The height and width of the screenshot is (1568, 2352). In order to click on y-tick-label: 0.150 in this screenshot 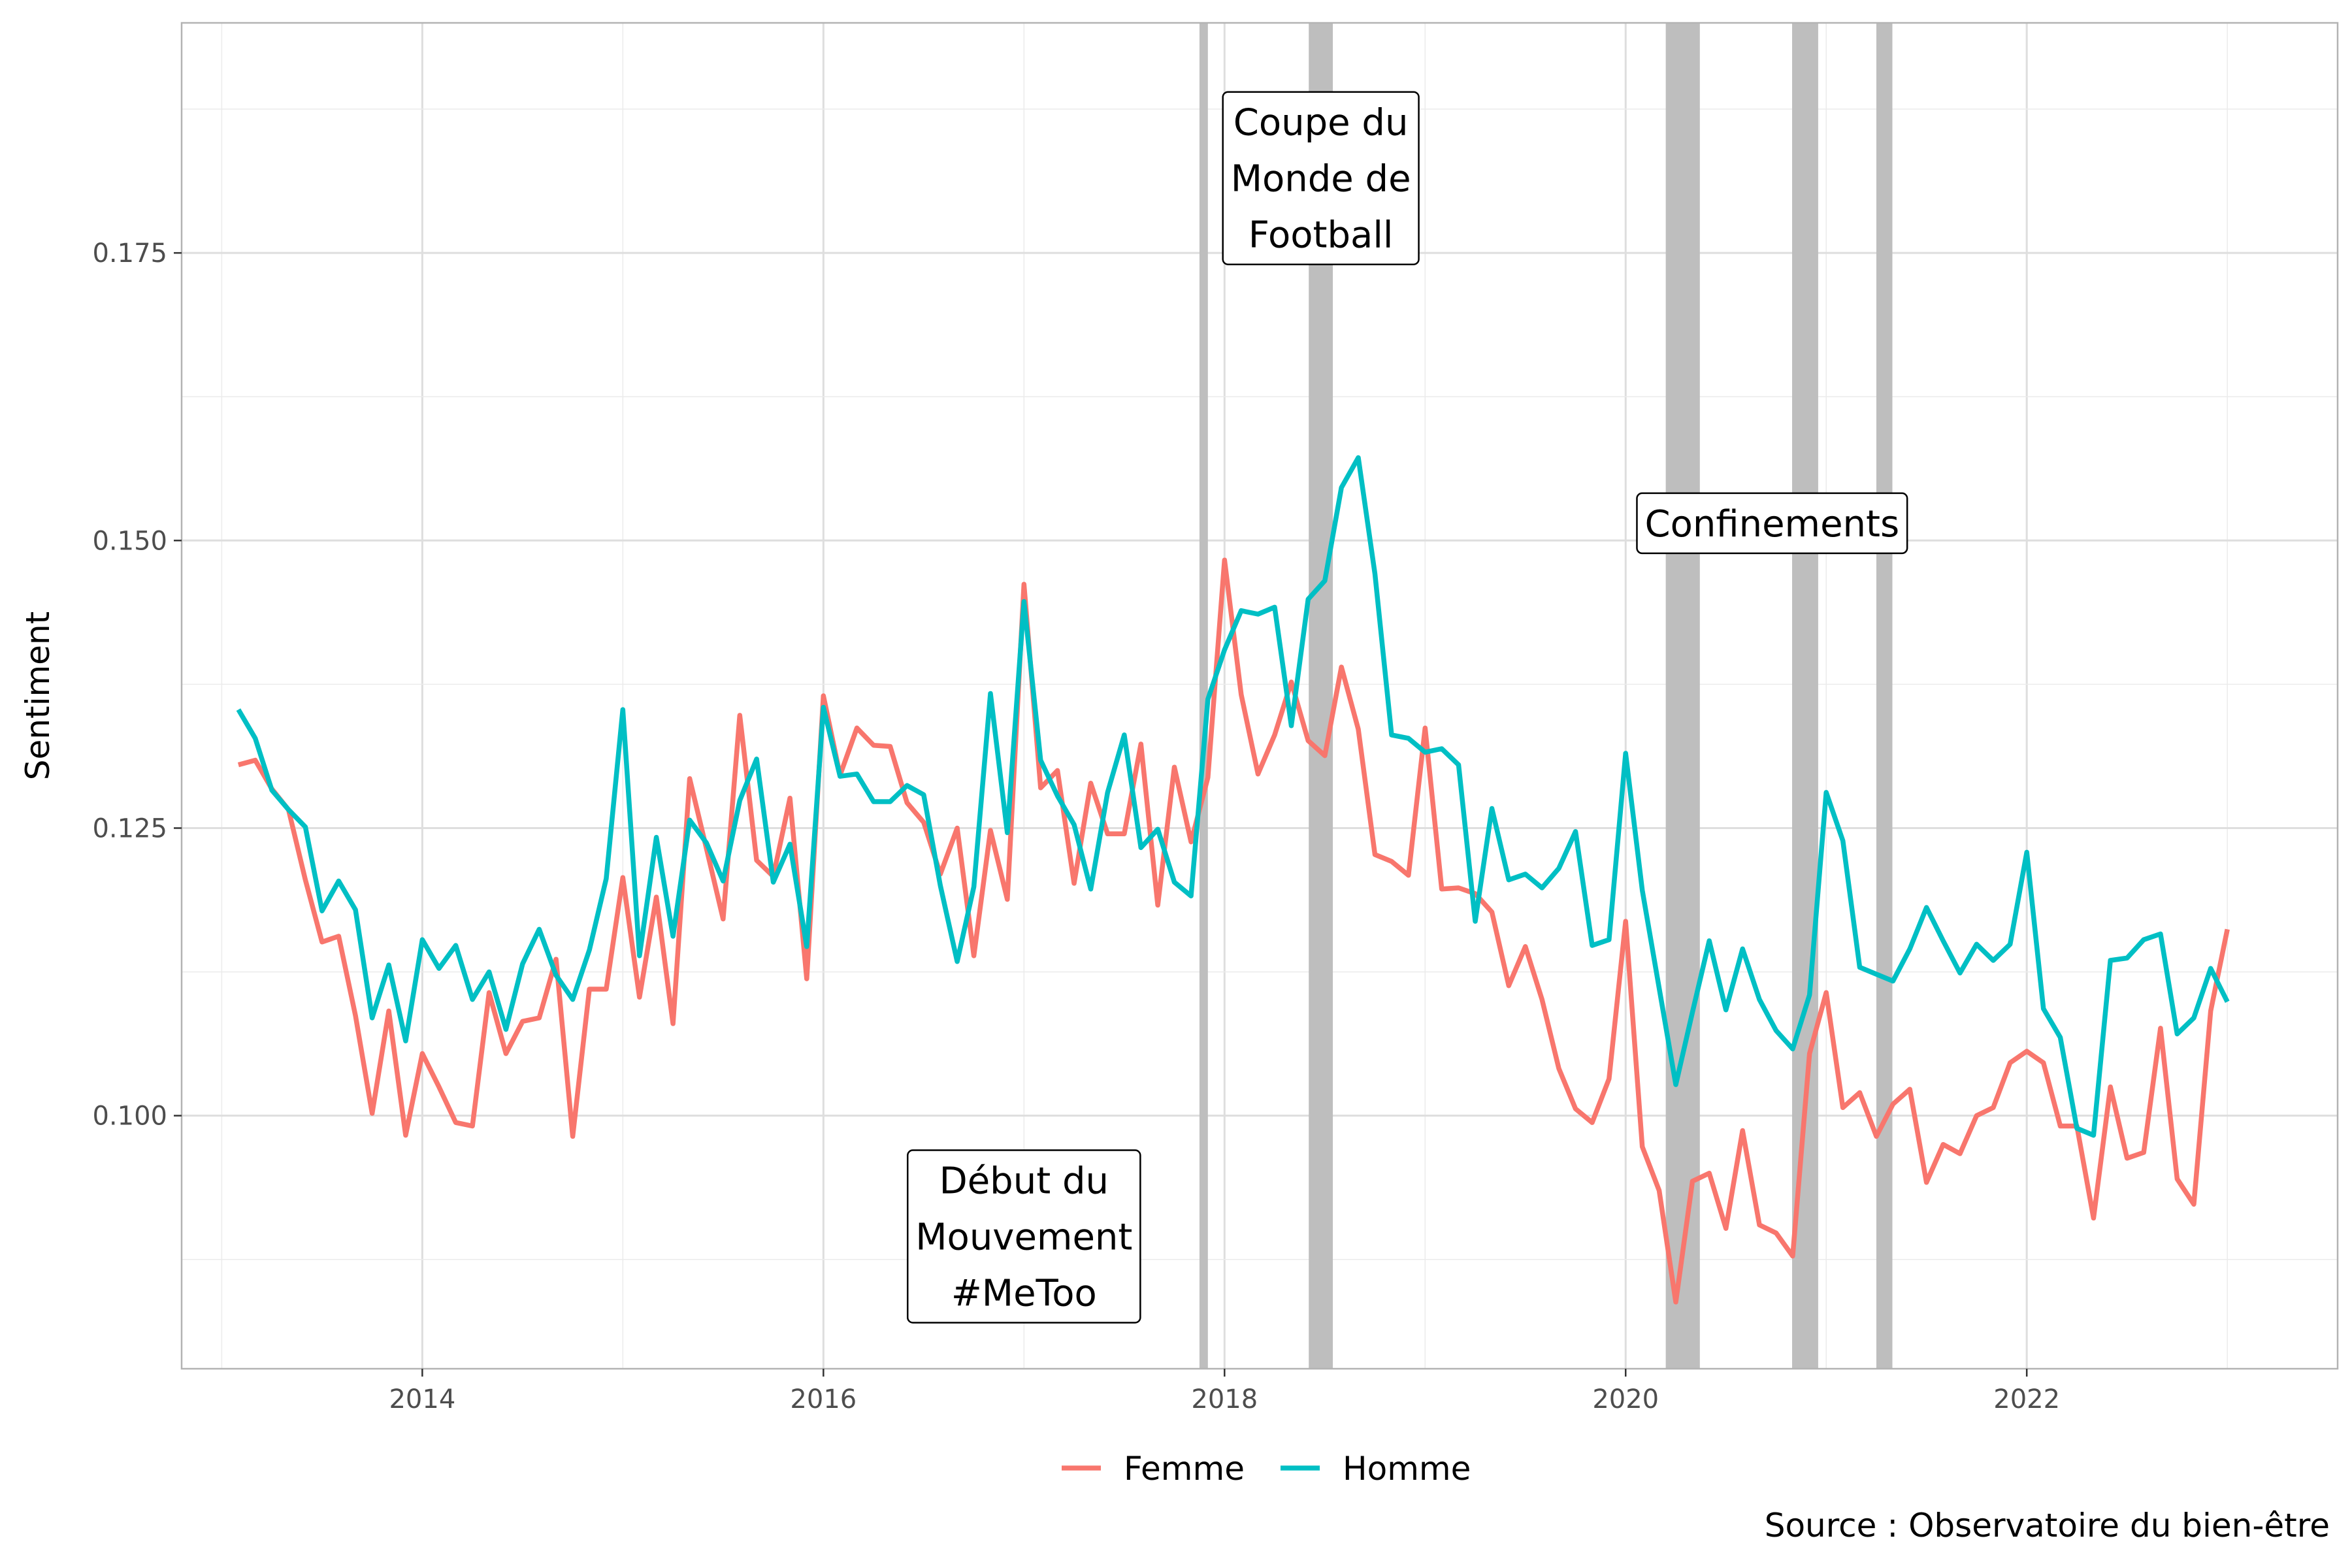, I will do `click(129, 541)`.